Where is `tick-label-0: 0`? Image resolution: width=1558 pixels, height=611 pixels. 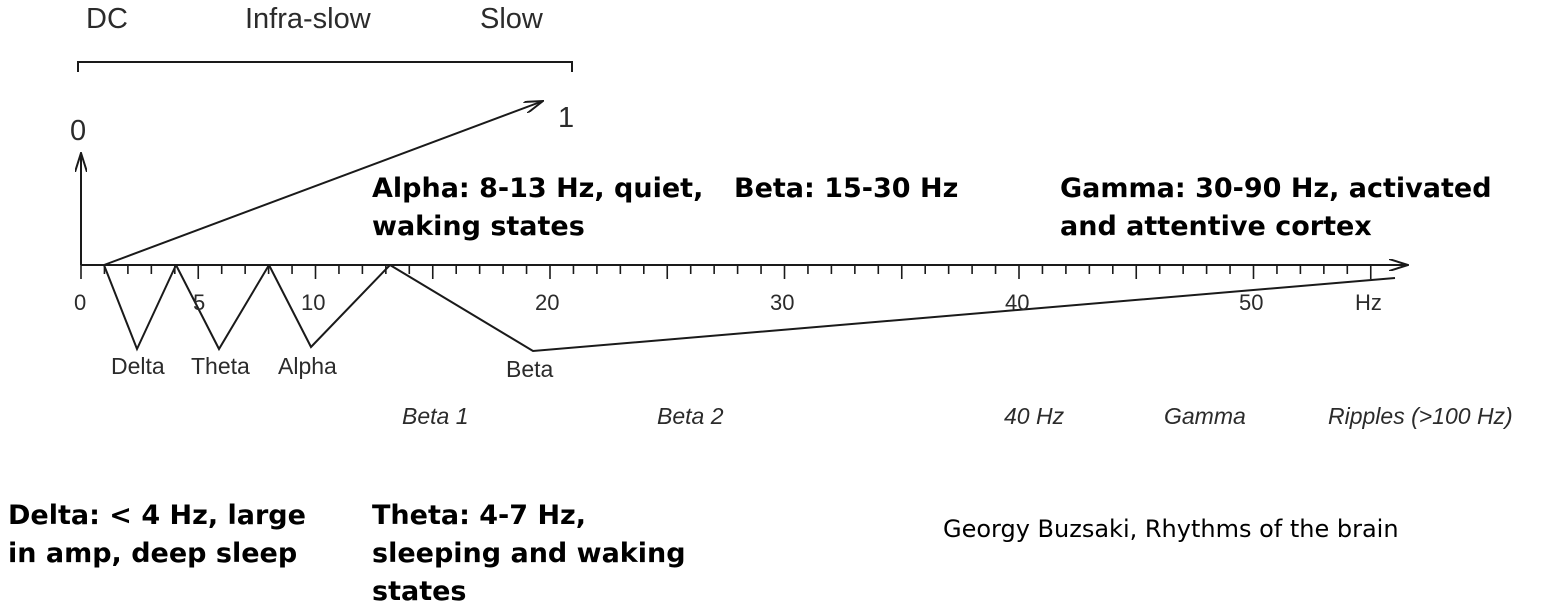 tick-label-0: 0 is located at coordinates (80, 302).